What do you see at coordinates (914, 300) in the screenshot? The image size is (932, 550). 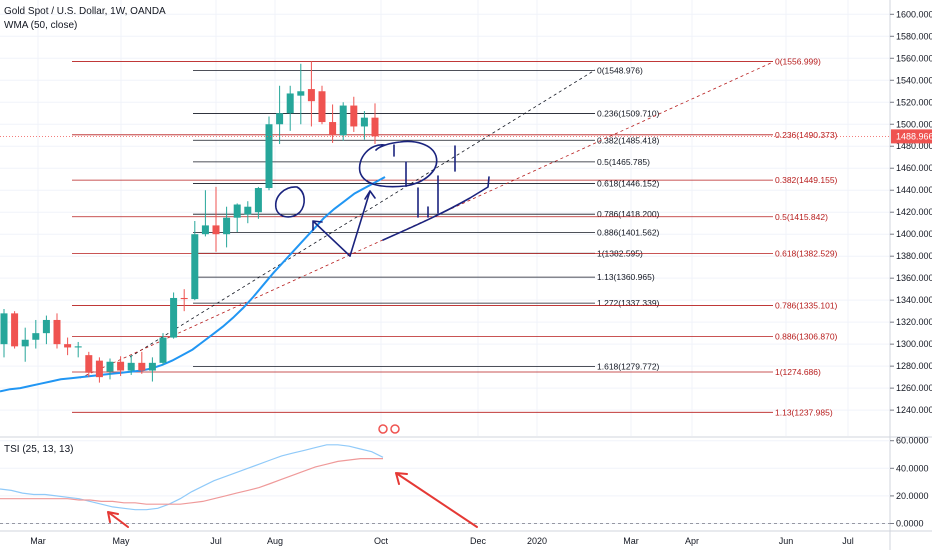 I see `price-tick-label: 1340.000` at bounding box center [914, 300].